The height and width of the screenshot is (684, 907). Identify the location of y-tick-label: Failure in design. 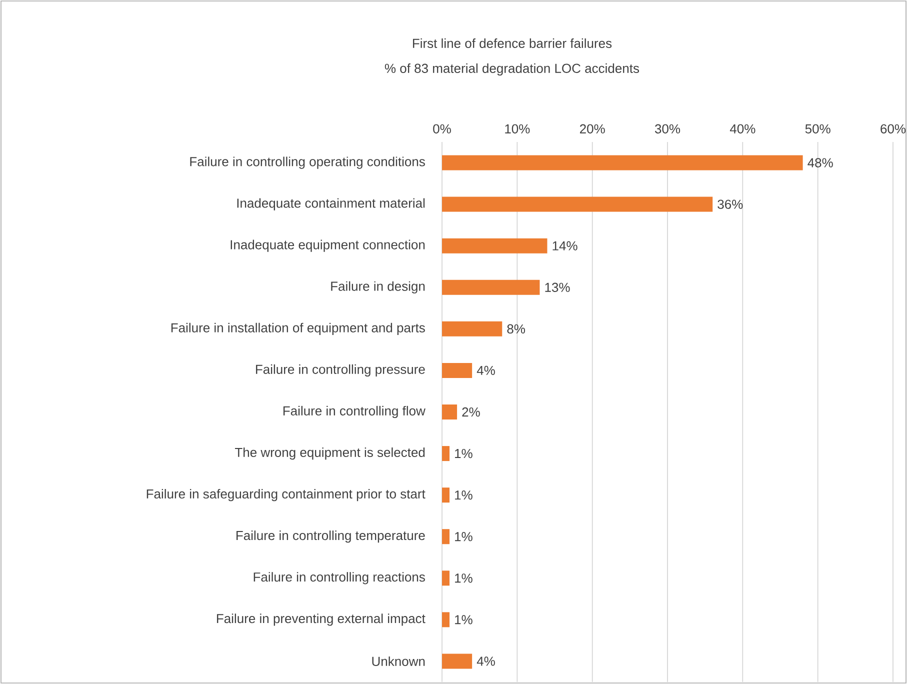
(378, 287).